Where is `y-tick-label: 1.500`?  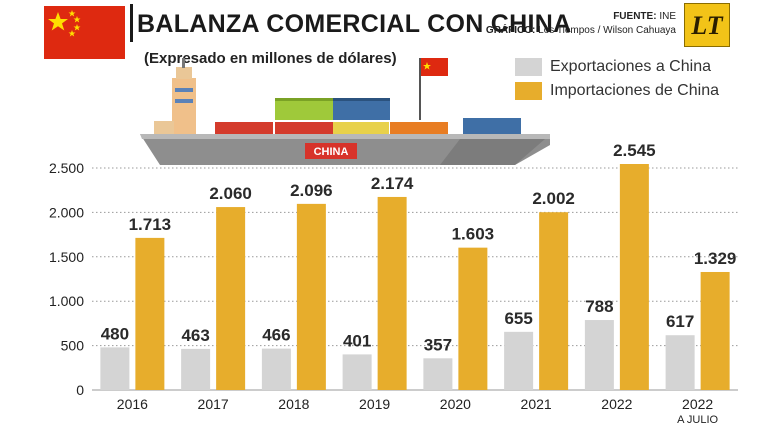
y-tick-label: 1.500 is located at coordinates (66, 257).